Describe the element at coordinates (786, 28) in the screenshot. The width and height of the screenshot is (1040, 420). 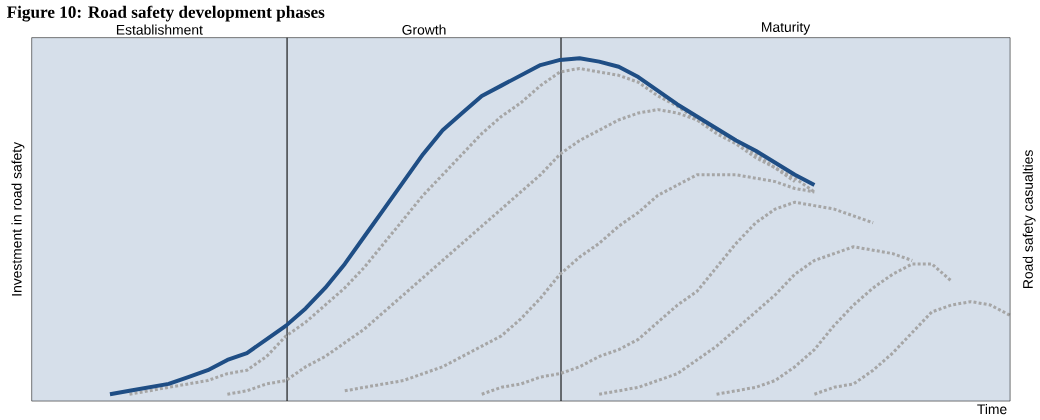
I see `text: Maturity` at that location.